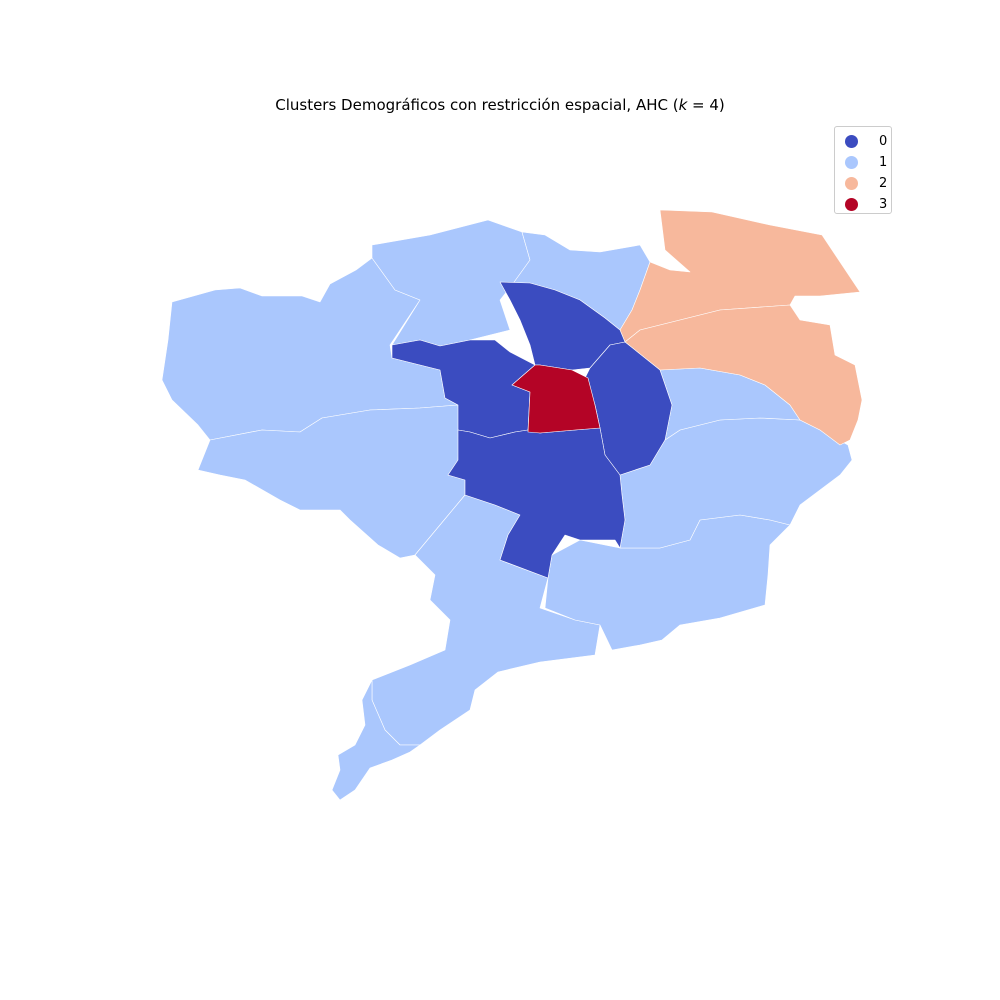 The image size is (1000, 1000). Describe the element at coordinates (376, 740) in the screenshot. I see `region-south-tail` at that location.